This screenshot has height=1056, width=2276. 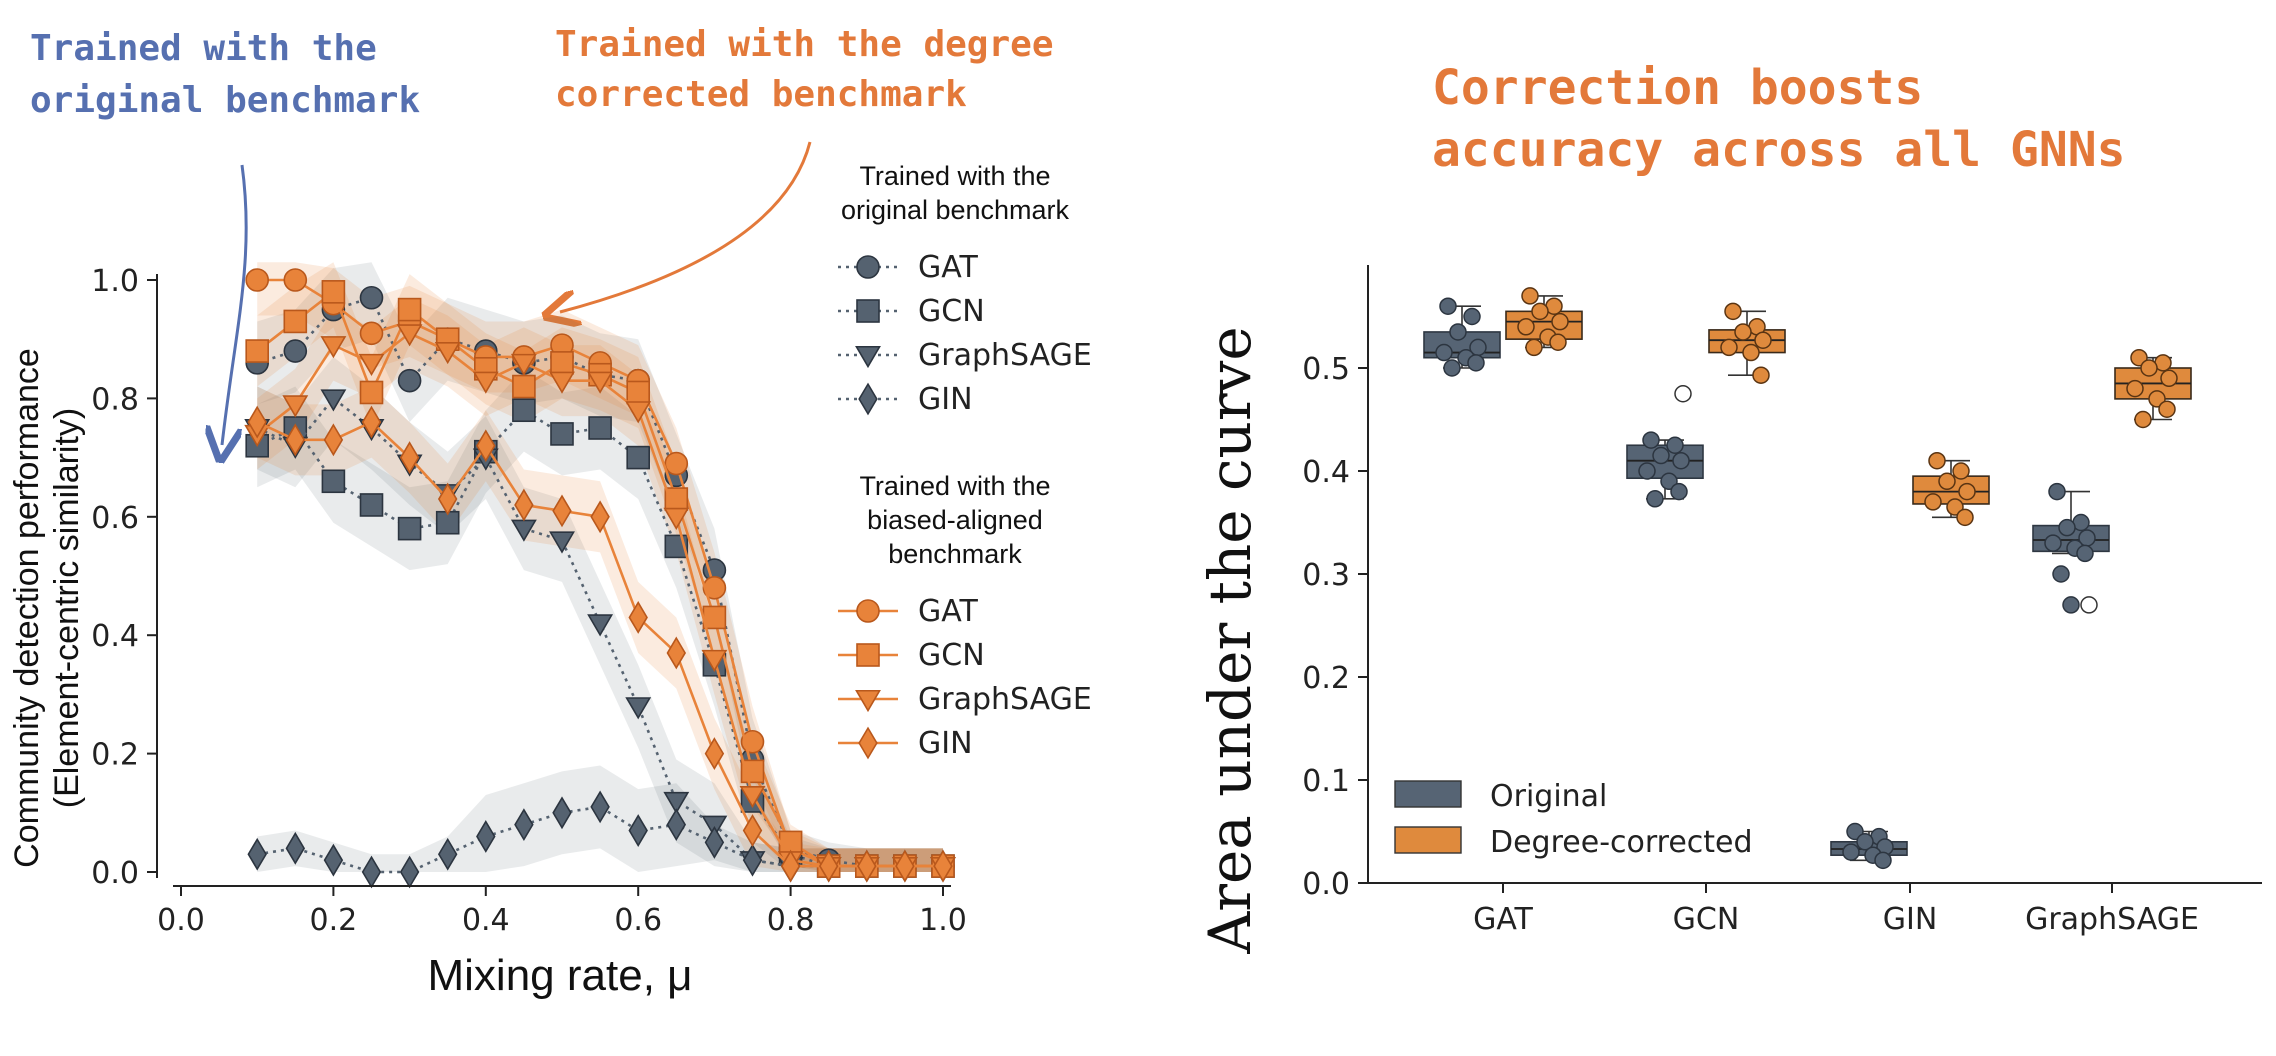 What do you see at coordinates (1677, 88) in the screenshot?
I see `annotation-conclusion-line1: Correction boosts` at bounding box center [1677, 88].